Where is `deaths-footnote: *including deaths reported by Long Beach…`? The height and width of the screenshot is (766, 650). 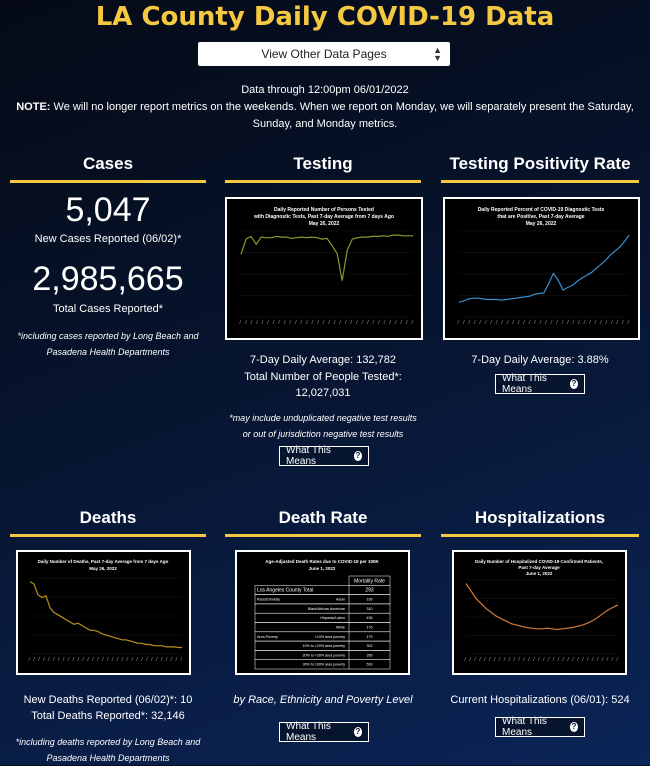 deaths-footnote: *including deaths reported by Long Beach… is located at coordinates (108, 750).